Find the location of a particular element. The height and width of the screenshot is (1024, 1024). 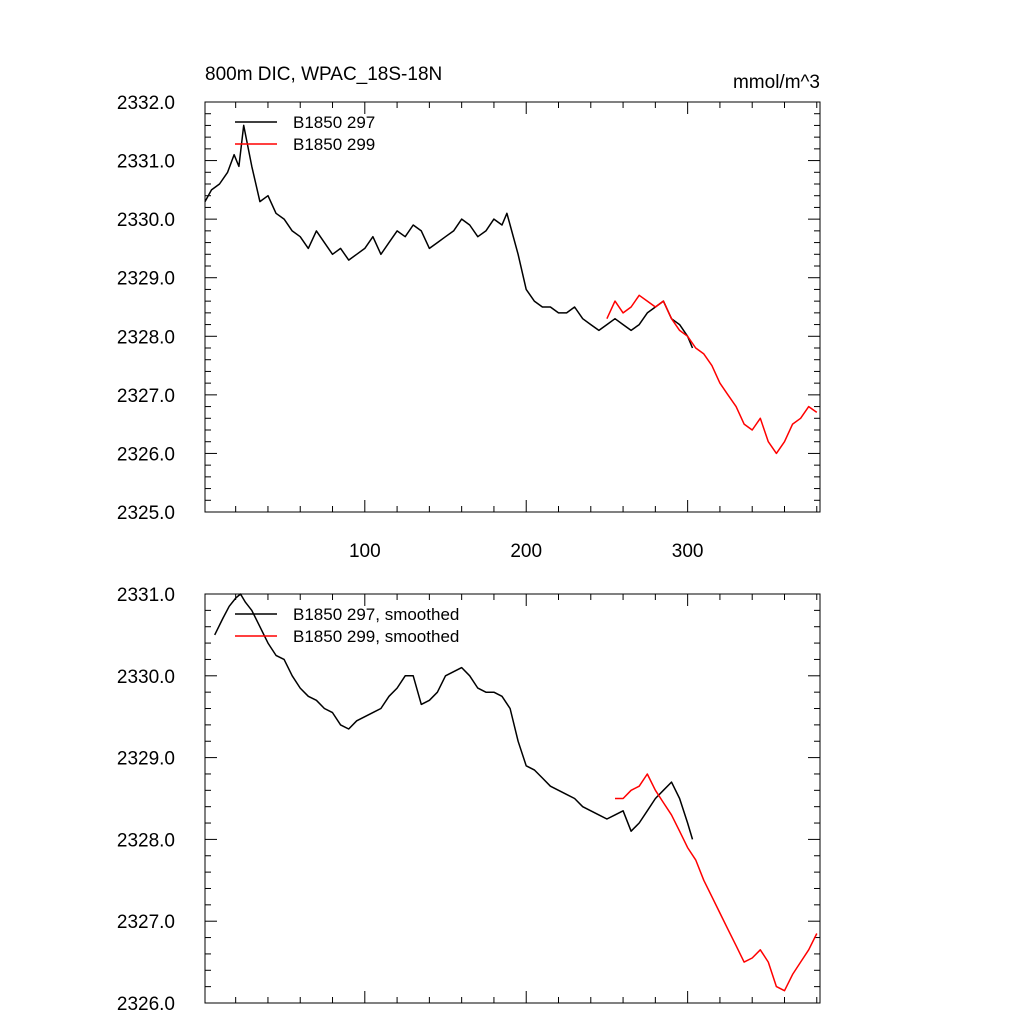

legend-label: B1850 299 is located at coordinates (334, 144).